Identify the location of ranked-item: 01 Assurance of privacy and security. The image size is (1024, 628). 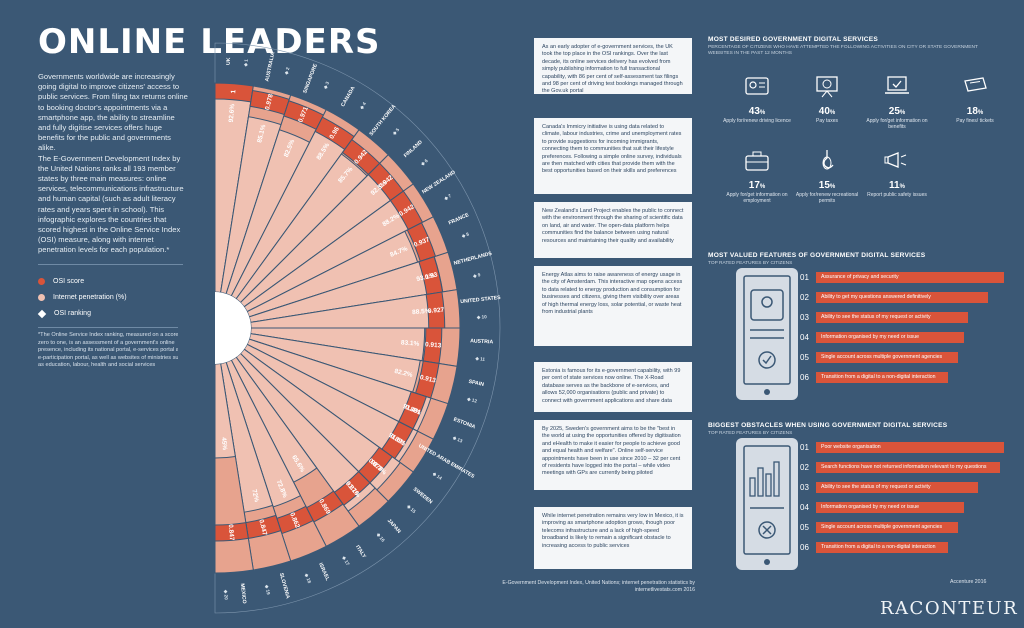
(902, 277).